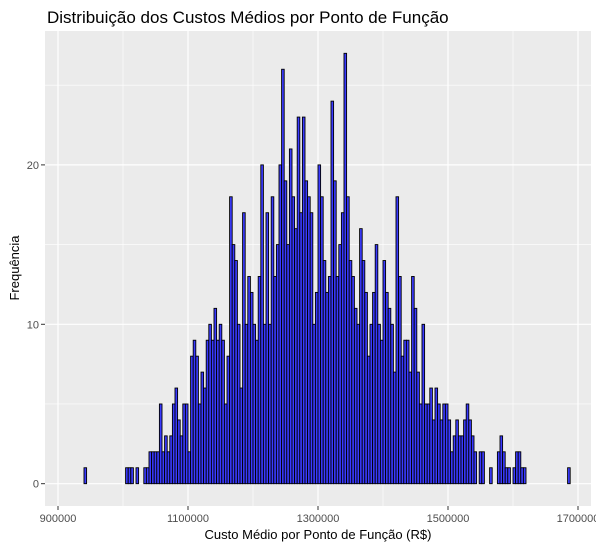  Describe the element at coordinates (33, 325) in the screenshot. I see `y-tick-label: 10` at that location.